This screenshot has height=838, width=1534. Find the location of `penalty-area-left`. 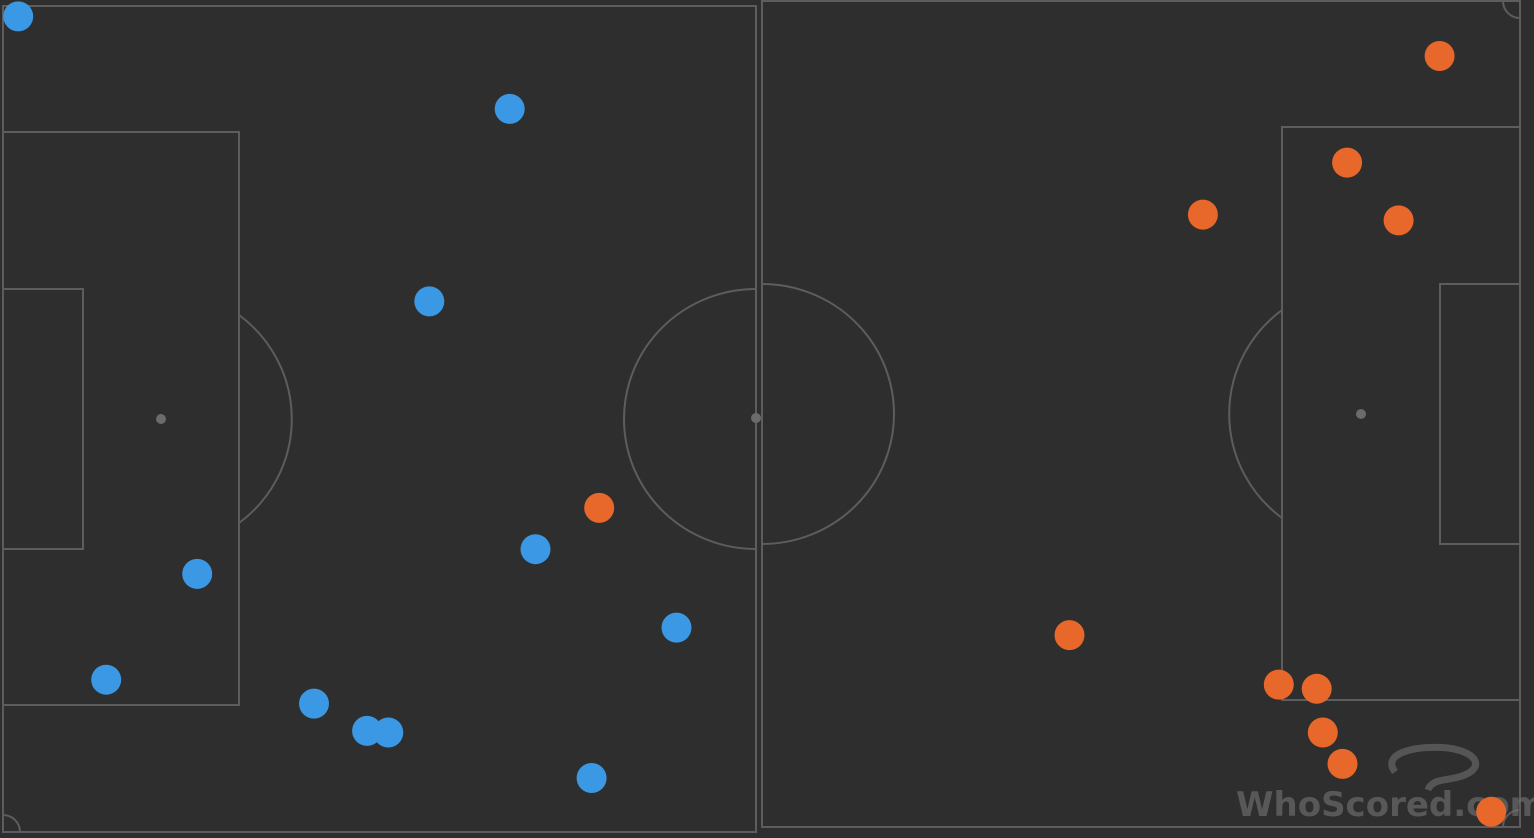

penalty-area-left is located at coordinates (121, 418).